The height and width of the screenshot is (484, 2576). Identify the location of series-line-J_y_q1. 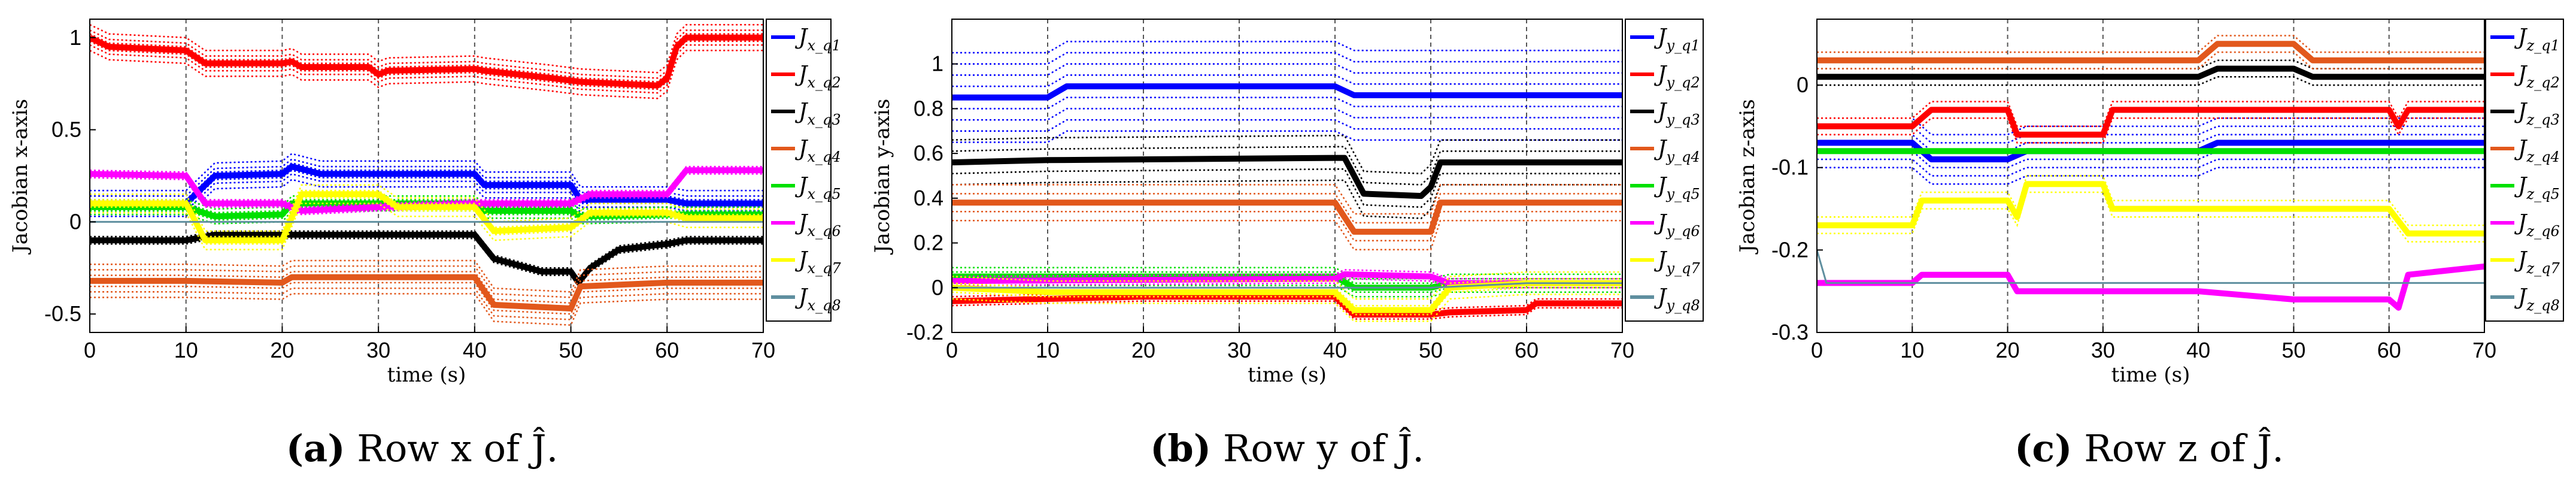
(1287, 92).